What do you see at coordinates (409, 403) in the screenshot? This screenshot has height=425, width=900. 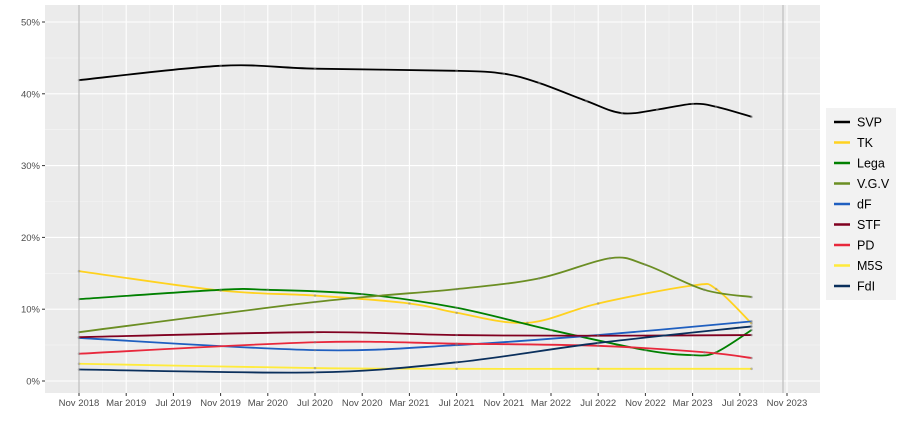 I see `x-tick-label: Mar 2021` at bounding box center [409, 403].